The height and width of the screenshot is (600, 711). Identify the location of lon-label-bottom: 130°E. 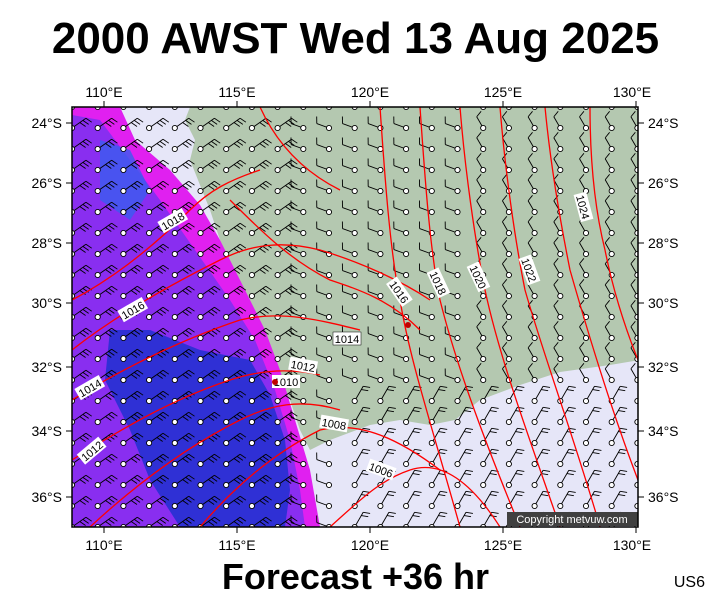
(632, 545).